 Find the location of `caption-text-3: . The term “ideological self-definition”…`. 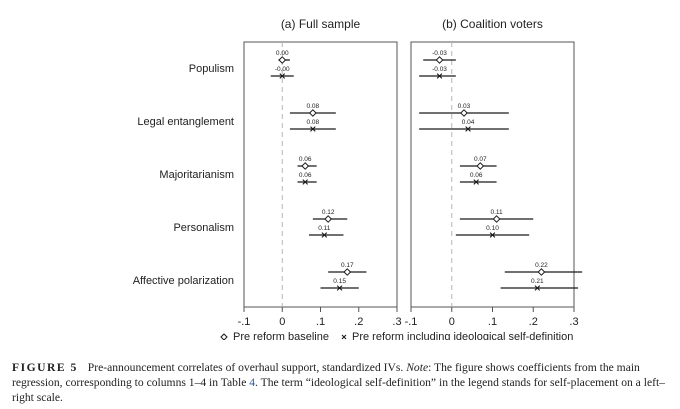

caption-text-3: . The term “ideological self-definition”… is located at coordinates (338, 390).